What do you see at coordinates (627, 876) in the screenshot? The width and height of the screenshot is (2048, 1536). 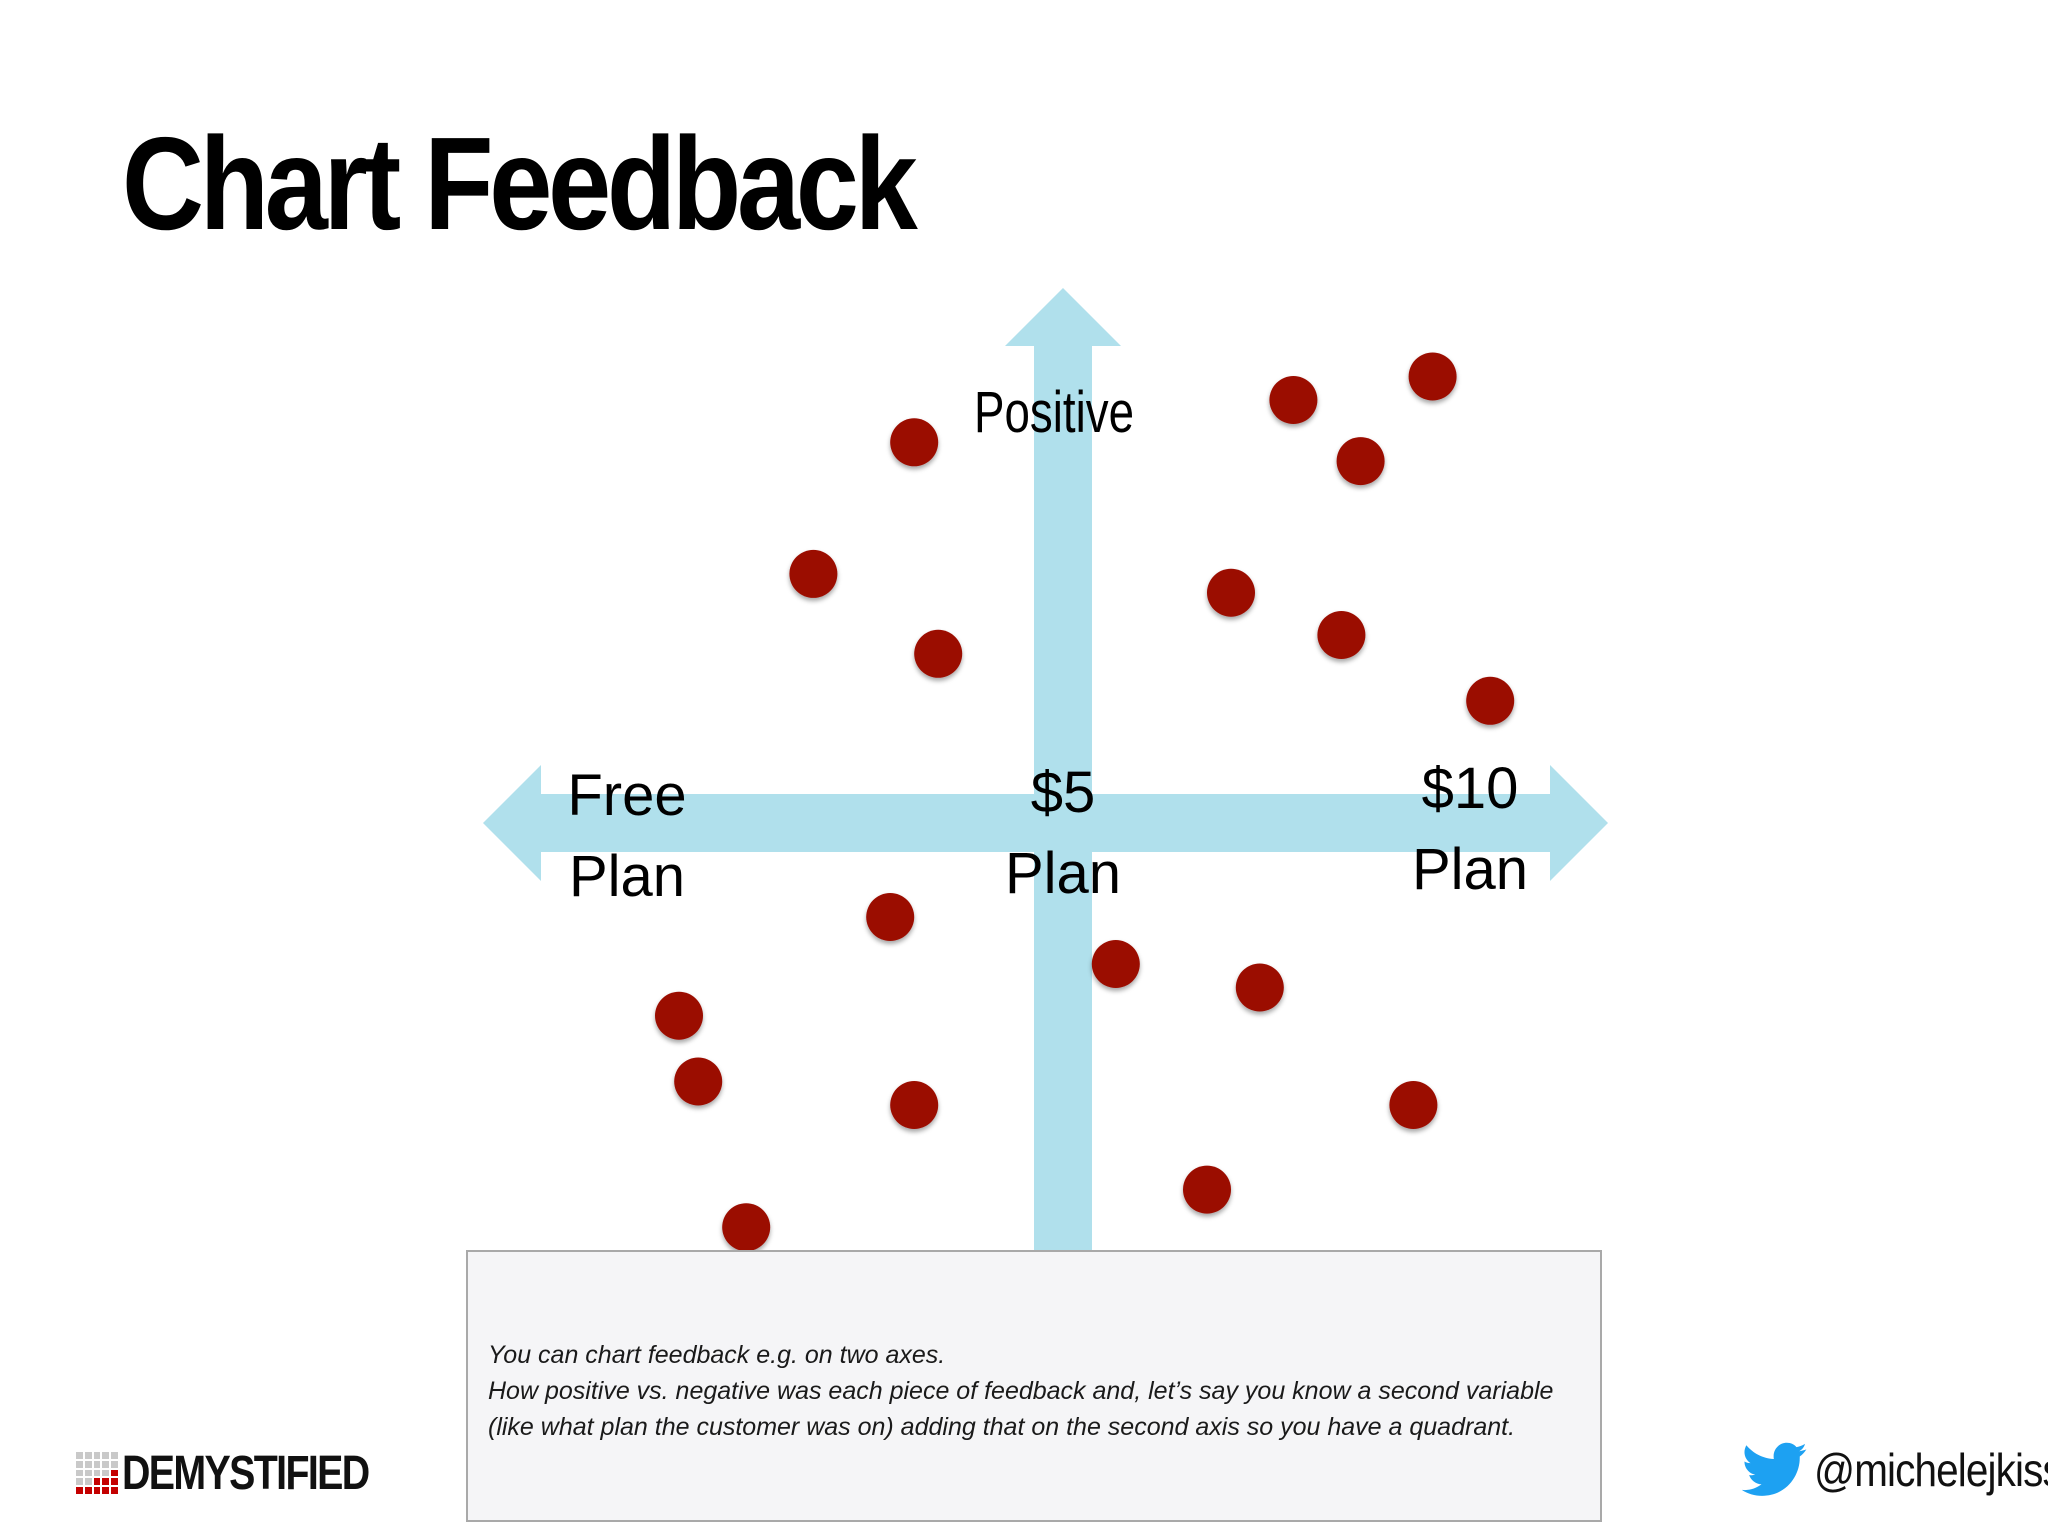 I see `x-axis-label-free-line2: Plan` at bounding box center [627, 876].